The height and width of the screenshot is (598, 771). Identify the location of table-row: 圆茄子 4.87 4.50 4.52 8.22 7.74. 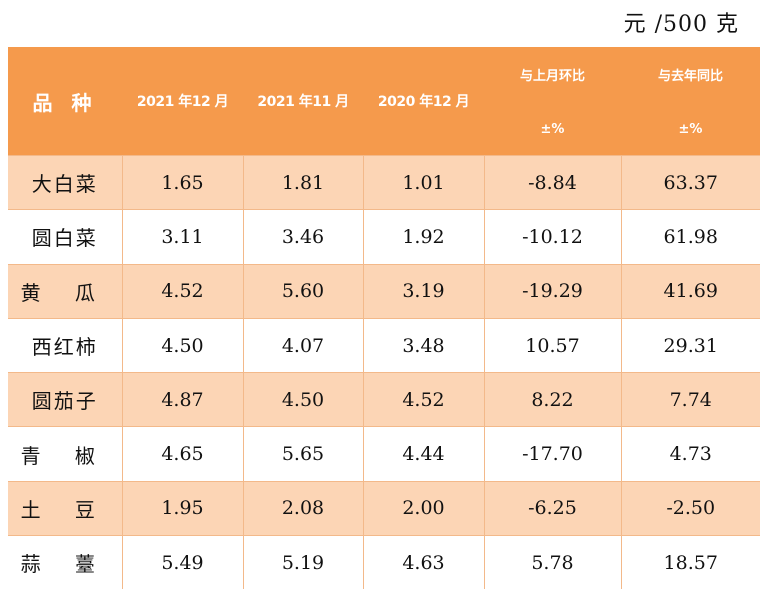
(384, 399).